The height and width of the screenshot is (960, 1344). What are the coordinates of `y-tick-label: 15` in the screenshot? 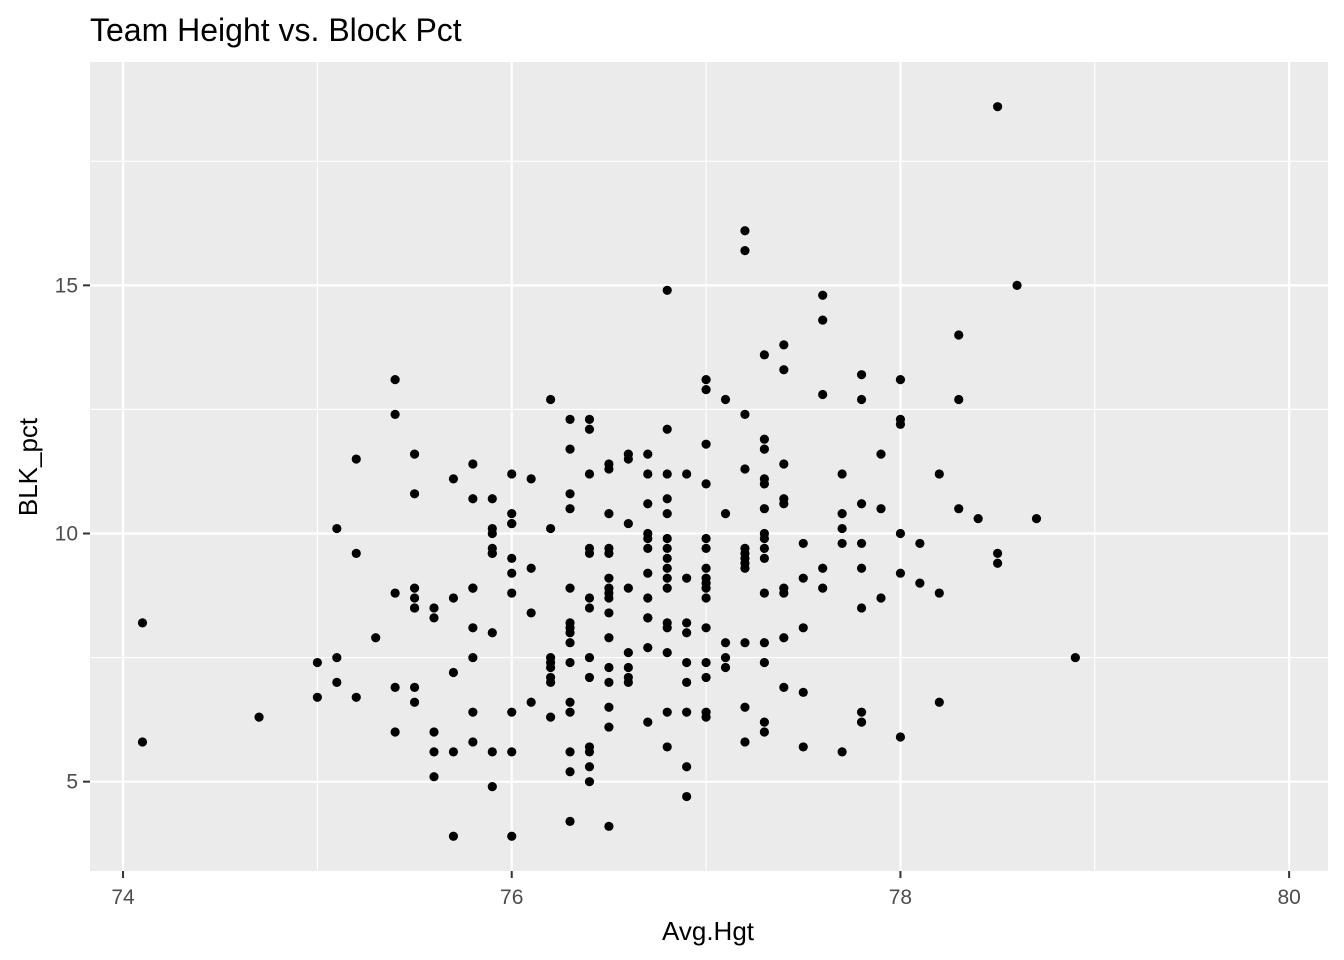 It's located at (66, 285).